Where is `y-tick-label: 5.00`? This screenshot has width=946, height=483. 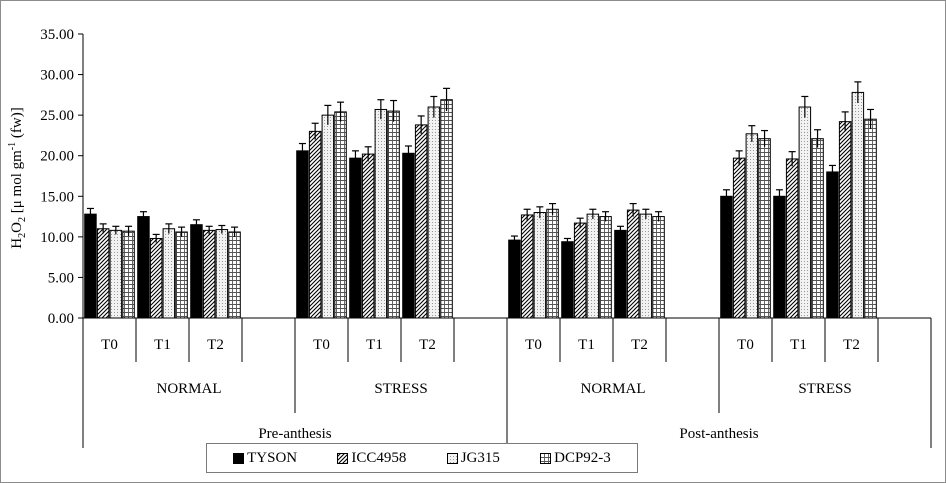
y-tick-label: 5.00 is located at coordinates (61, 278).